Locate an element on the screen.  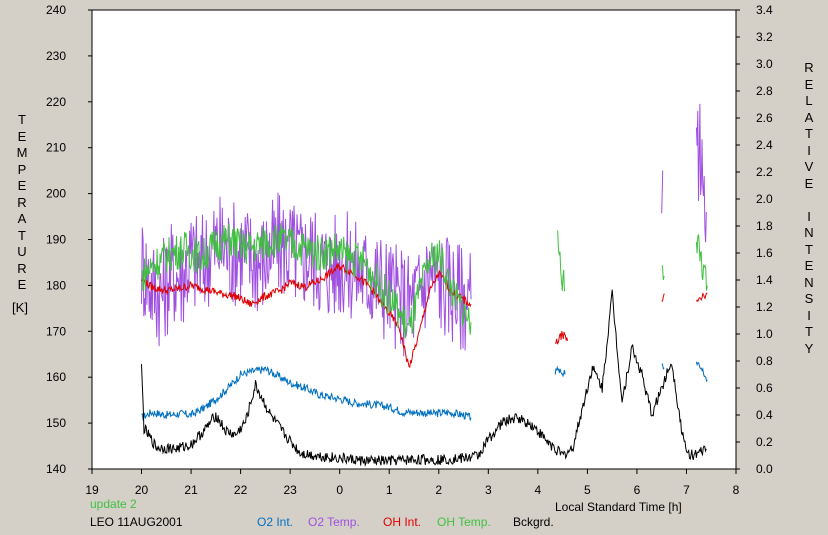
y-tick-label-right: 1.2 is located at coordinates (764, 307).